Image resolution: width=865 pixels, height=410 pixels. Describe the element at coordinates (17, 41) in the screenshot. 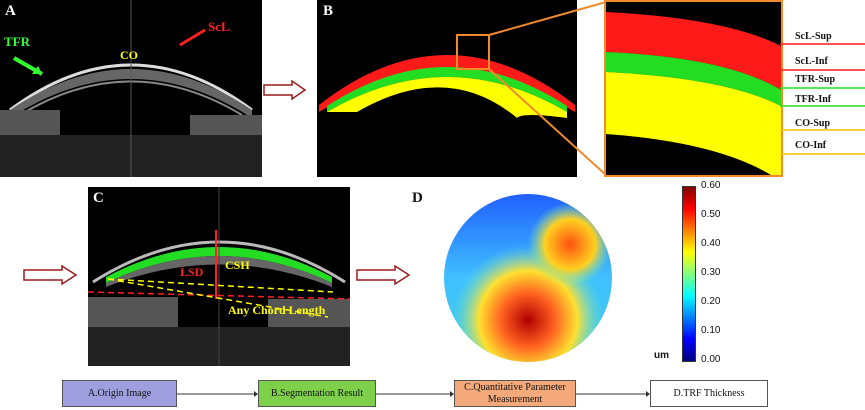

I see `tfr-label: TFR` at that location.